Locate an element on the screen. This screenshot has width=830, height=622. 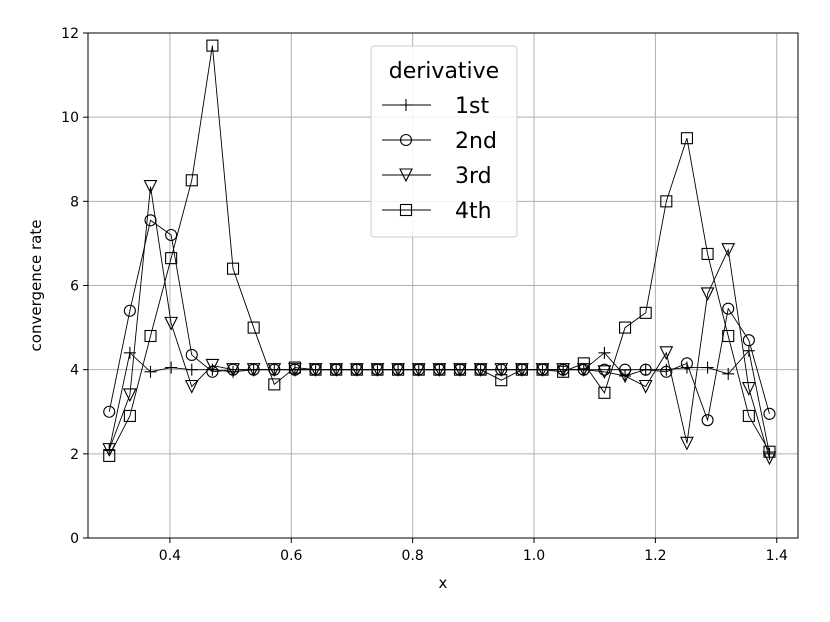
y-tick-label: 12 is located at coordinates (70, 34).